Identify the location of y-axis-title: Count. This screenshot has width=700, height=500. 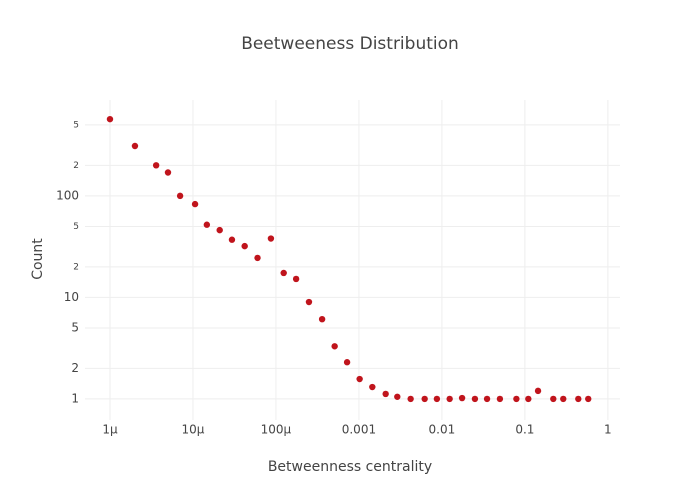
(38, 259).